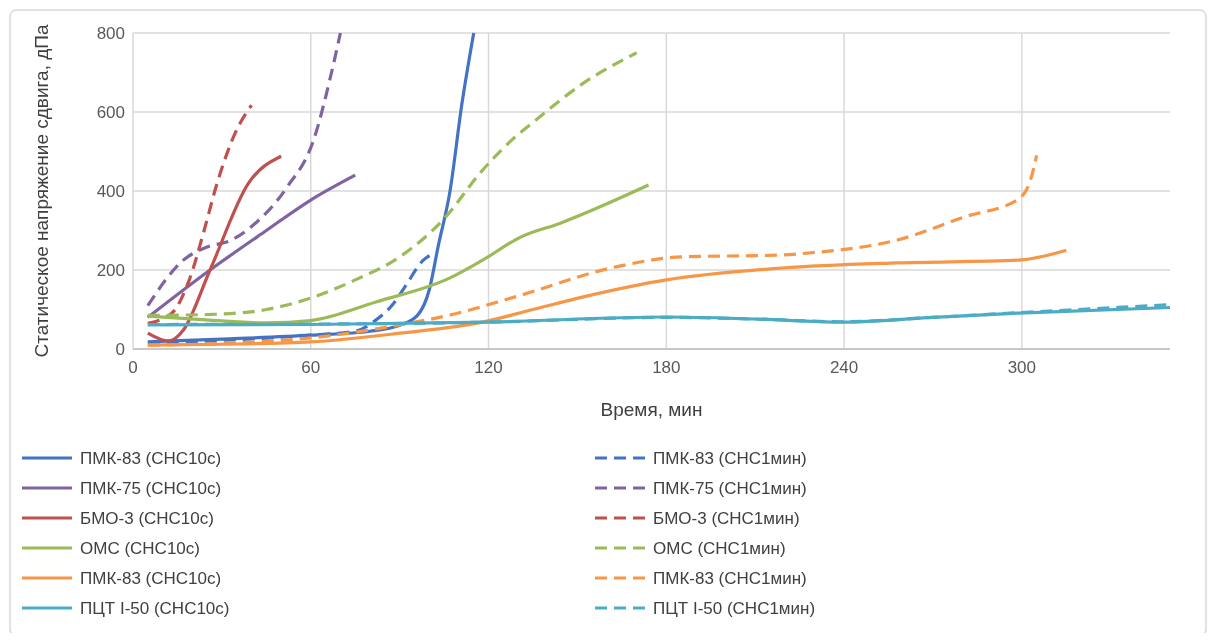 This screenshot has width=1218, height=643. Describe the element at coordinates (844, 367) in the screenshot. I see `x-tick-label: 240` at that location.